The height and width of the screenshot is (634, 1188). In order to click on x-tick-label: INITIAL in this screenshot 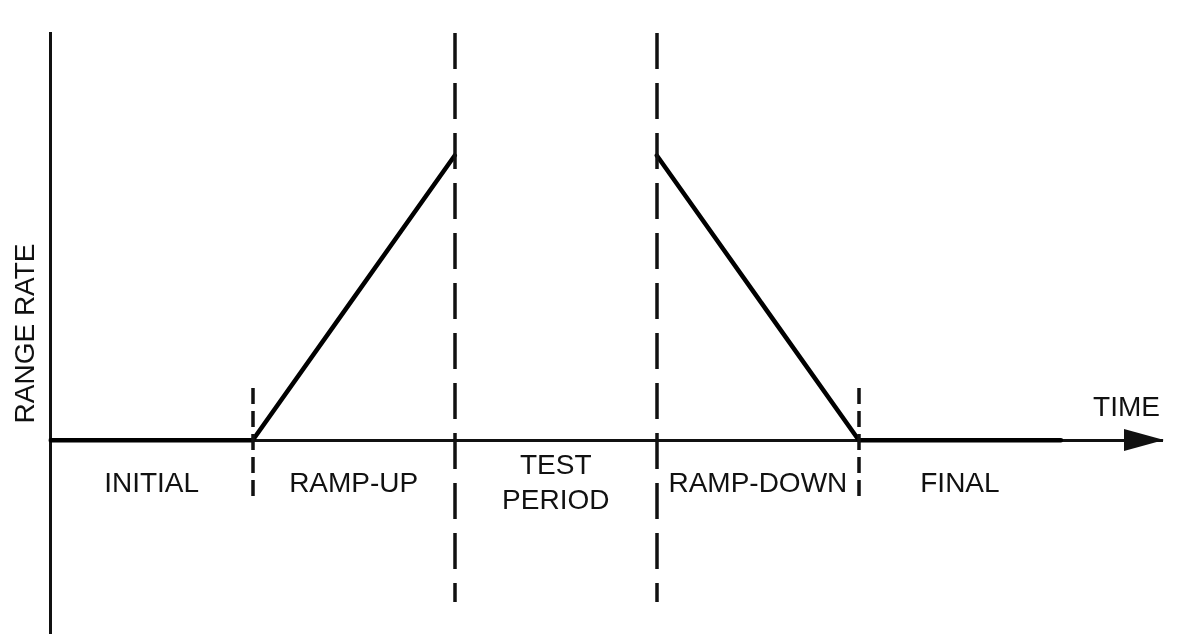, I will do `click(152, 482)`.